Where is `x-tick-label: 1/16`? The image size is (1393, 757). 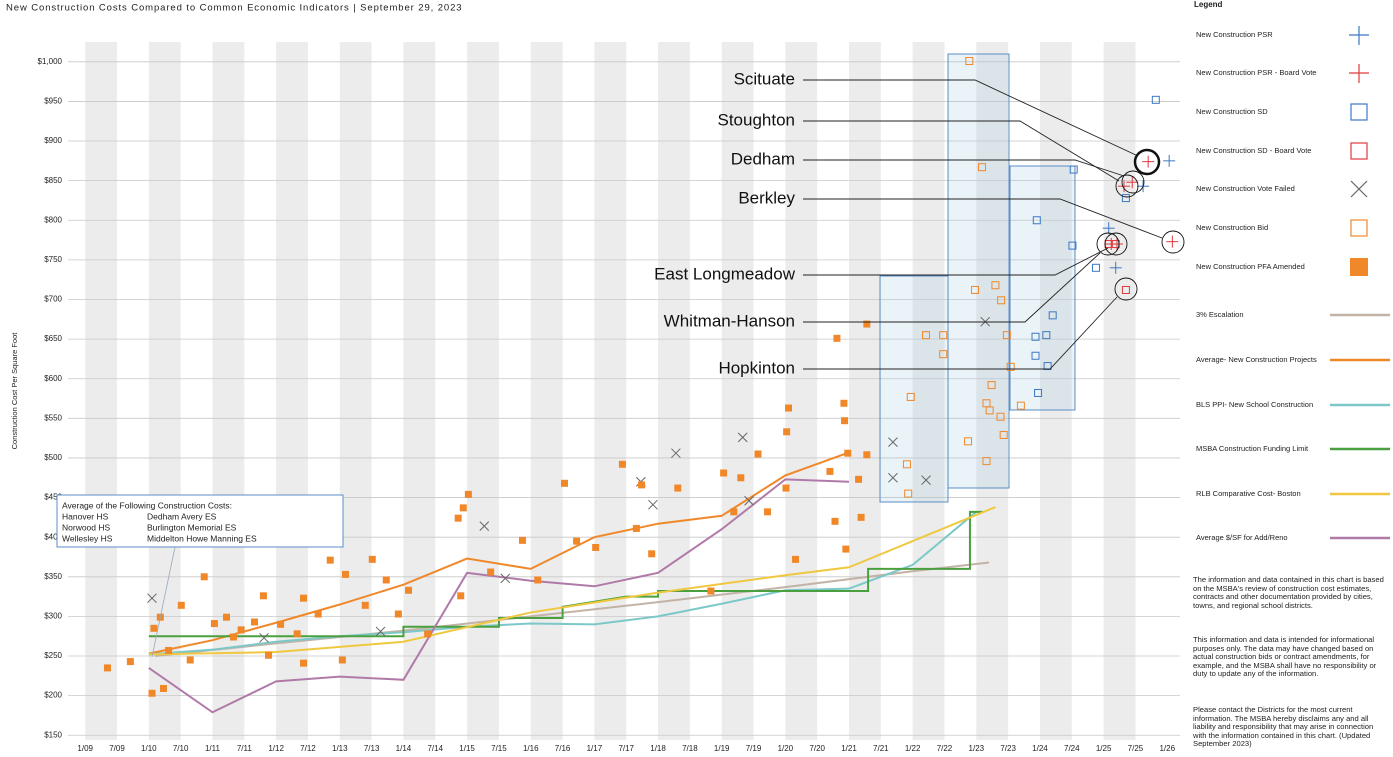
x-tick-label: 1/16 is located at coordinates (531, 748).